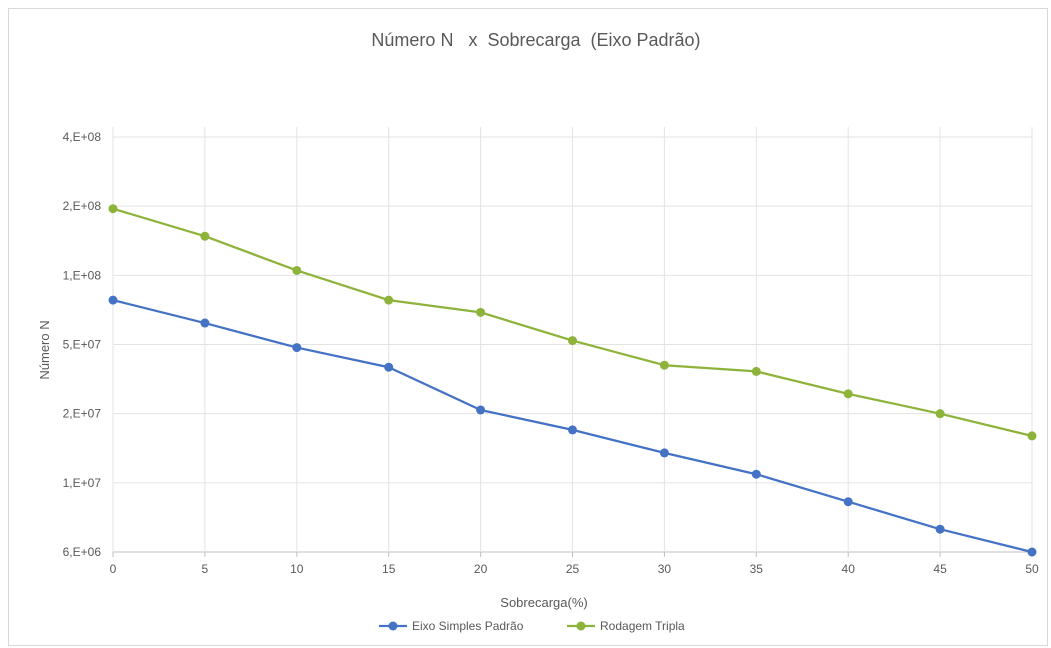  What do you see at coordinates (532, 626) in the screenshot?
I see `legend: Eixo Simples Padrão Rodagem Tripla` at bounding box center [532, 626].